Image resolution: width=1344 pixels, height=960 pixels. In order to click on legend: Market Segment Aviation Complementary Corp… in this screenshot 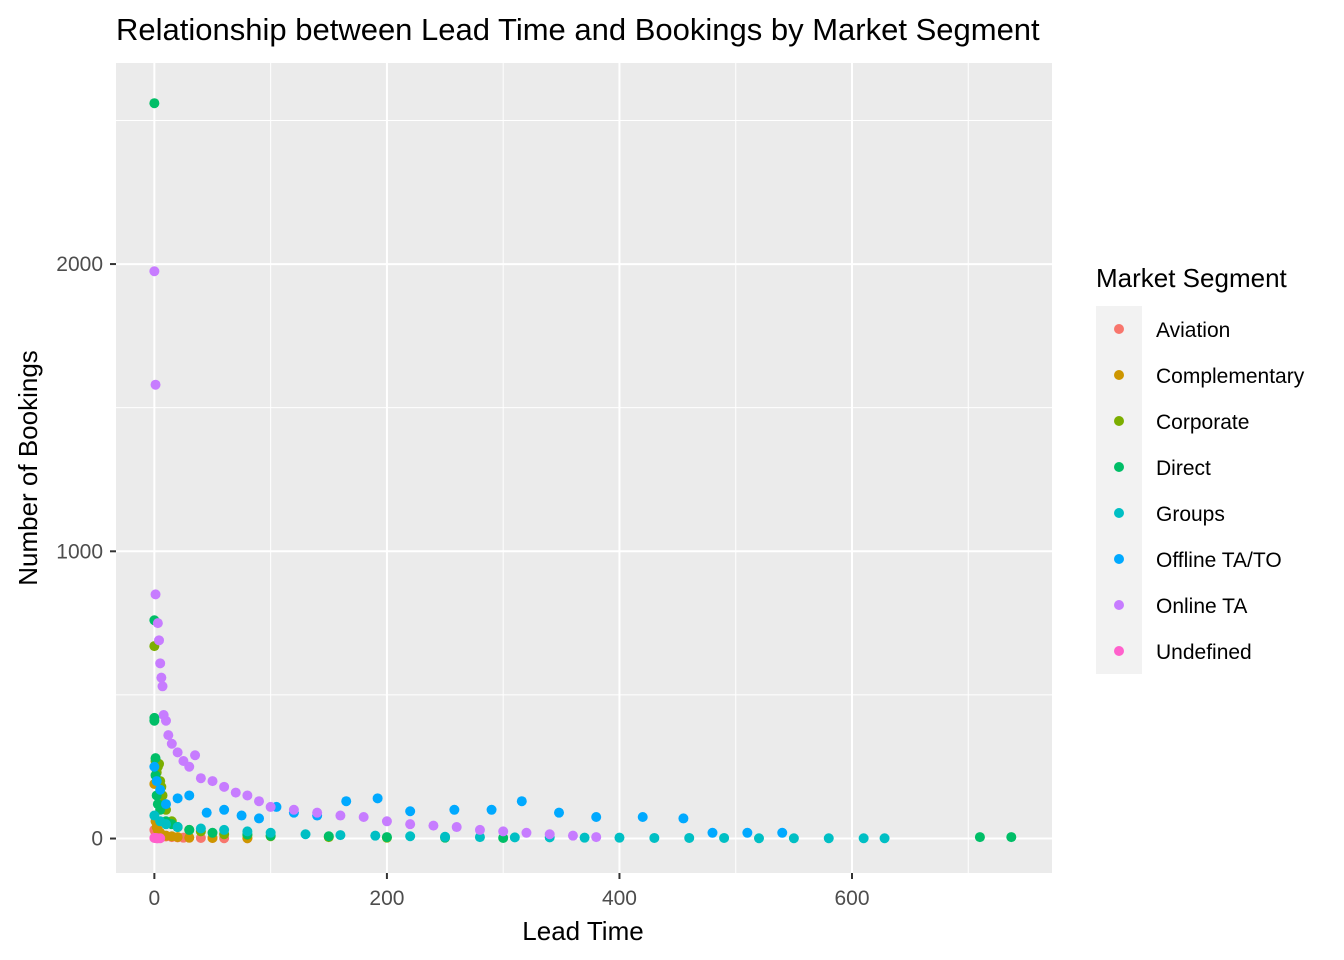, I will do `click(1200, 468)`.